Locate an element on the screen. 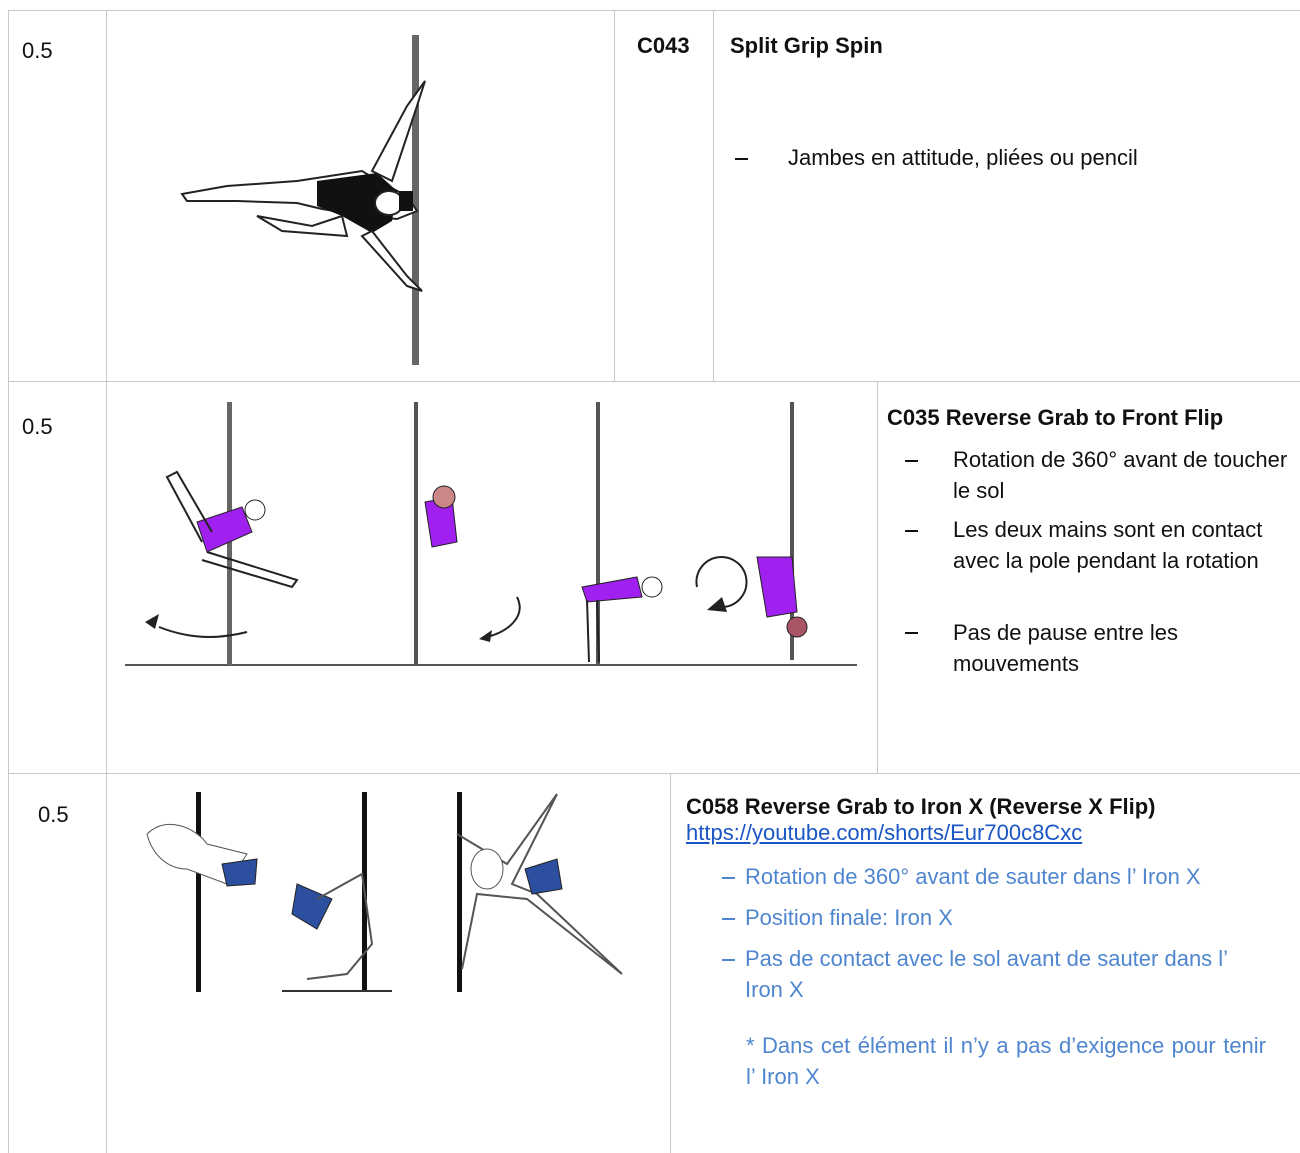  video-link: https://youtube.com/shorts/Eur700c8Cxc is located at coordinates (884, 832).